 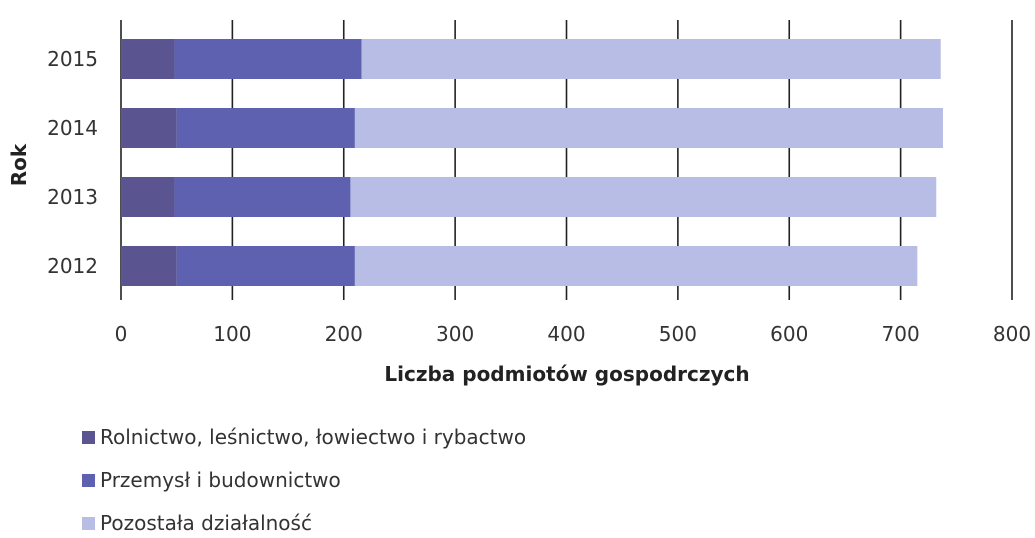 What do you see at coordinates (232, 334) in the screenshot?
I see `x-tick-label: 100` at bounding box center [232, 334].